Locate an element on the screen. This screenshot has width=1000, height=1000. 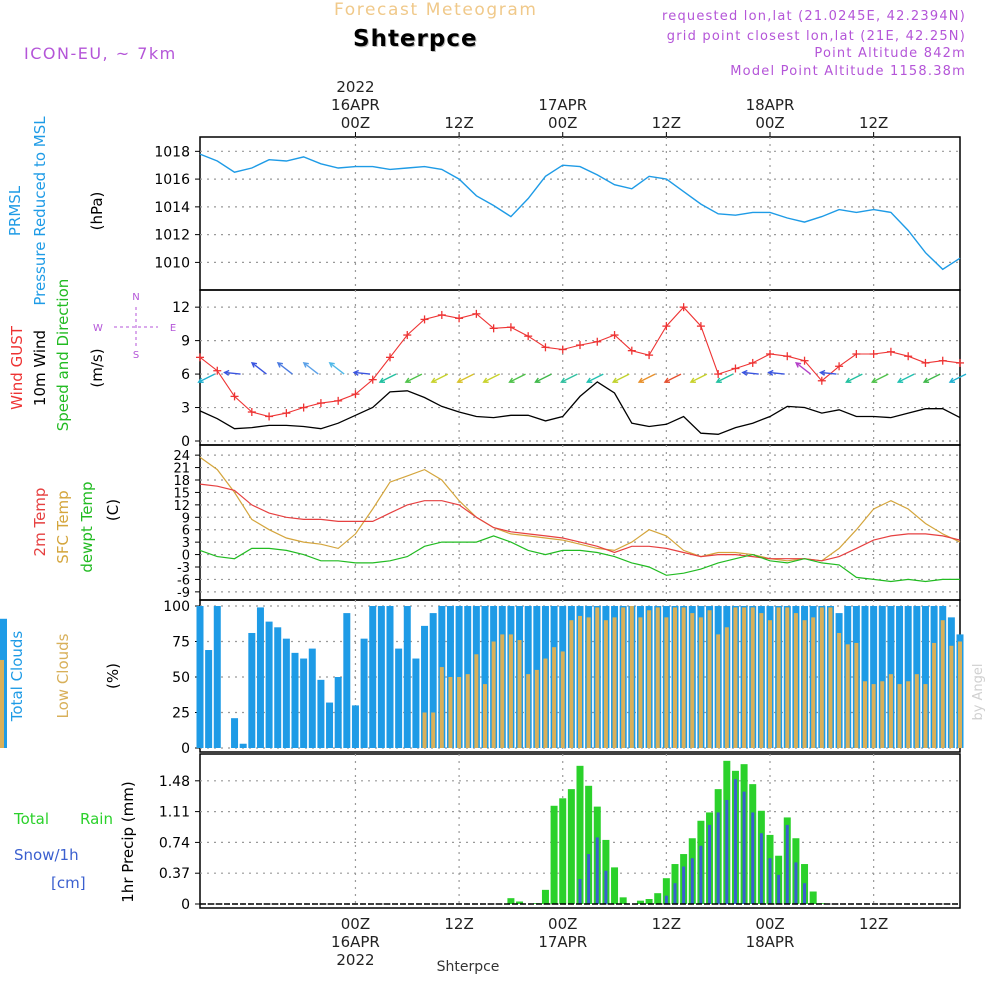
rain-label: Rain is located at coordinates (96, 819).